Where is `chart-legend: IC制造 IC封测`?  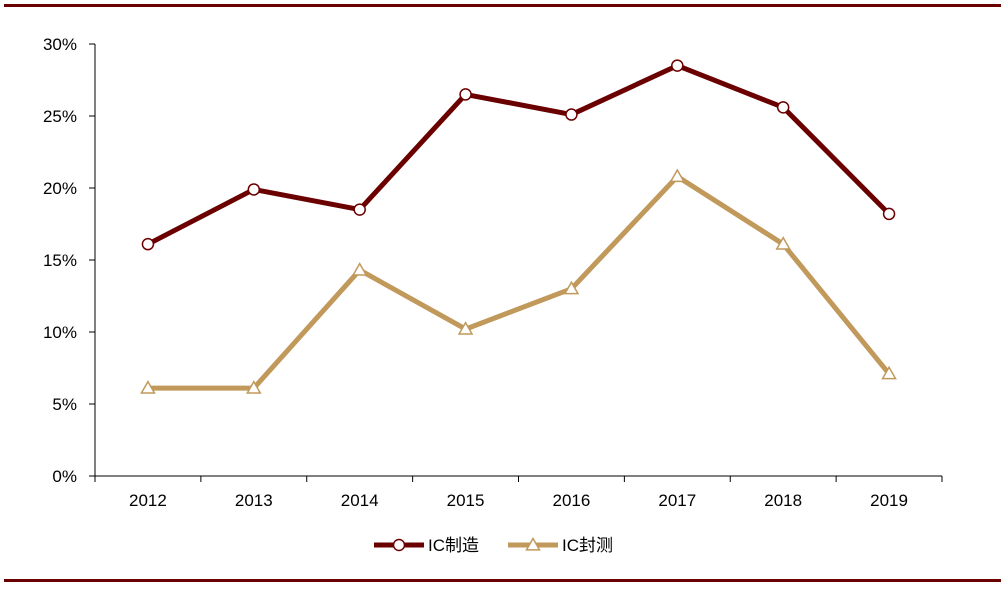
chart-legend: IC制造 IC封测 is located at coordinates (493, 545).